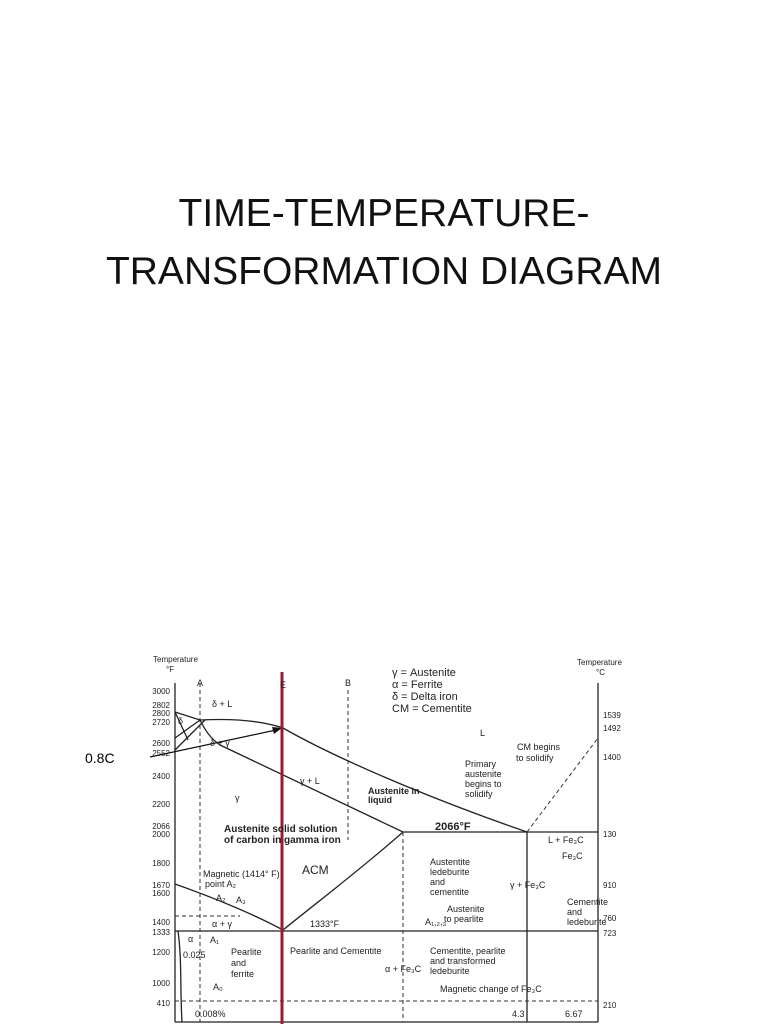  What do you see at coordinates (218, 987) in the screenshot?
I see `region-label: A₀` at bounding box center [218, 987].